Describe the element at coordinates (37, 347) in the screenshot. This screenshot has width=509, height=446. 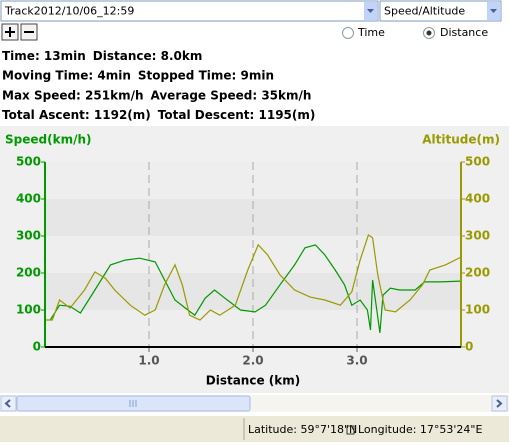
I see `y-tick-label: 0` at that location.